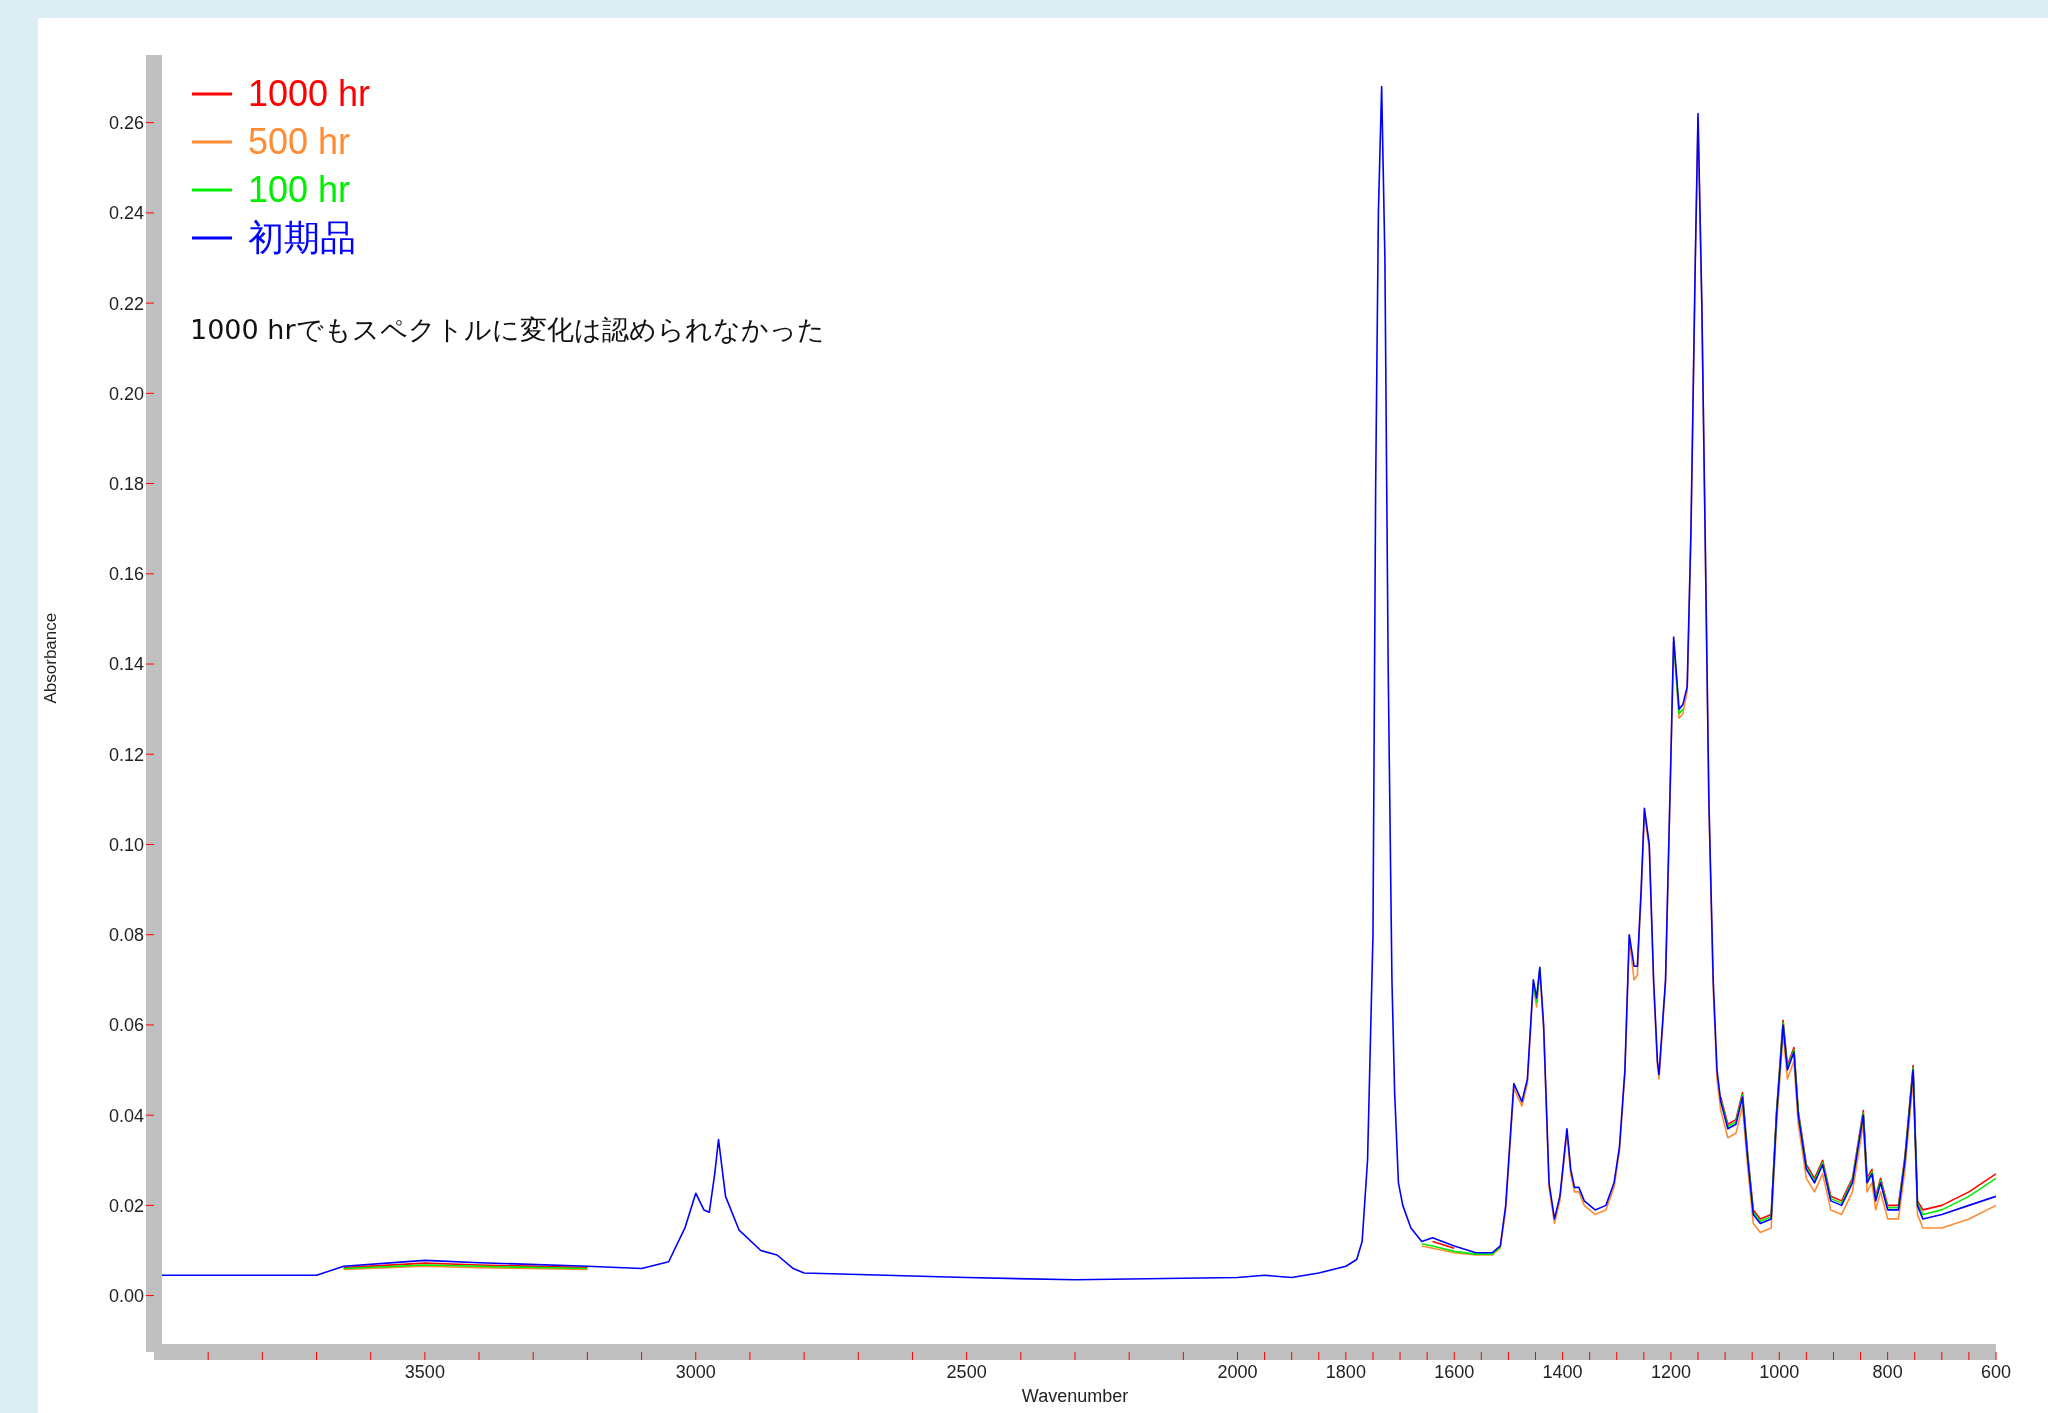 The width and height of the screenshot is (2048, 1413). What do you see at coordinates (1562, 1372) in the screenshot?
I see `x-tick-label: 1400` at bounding box center [1562, 1372].